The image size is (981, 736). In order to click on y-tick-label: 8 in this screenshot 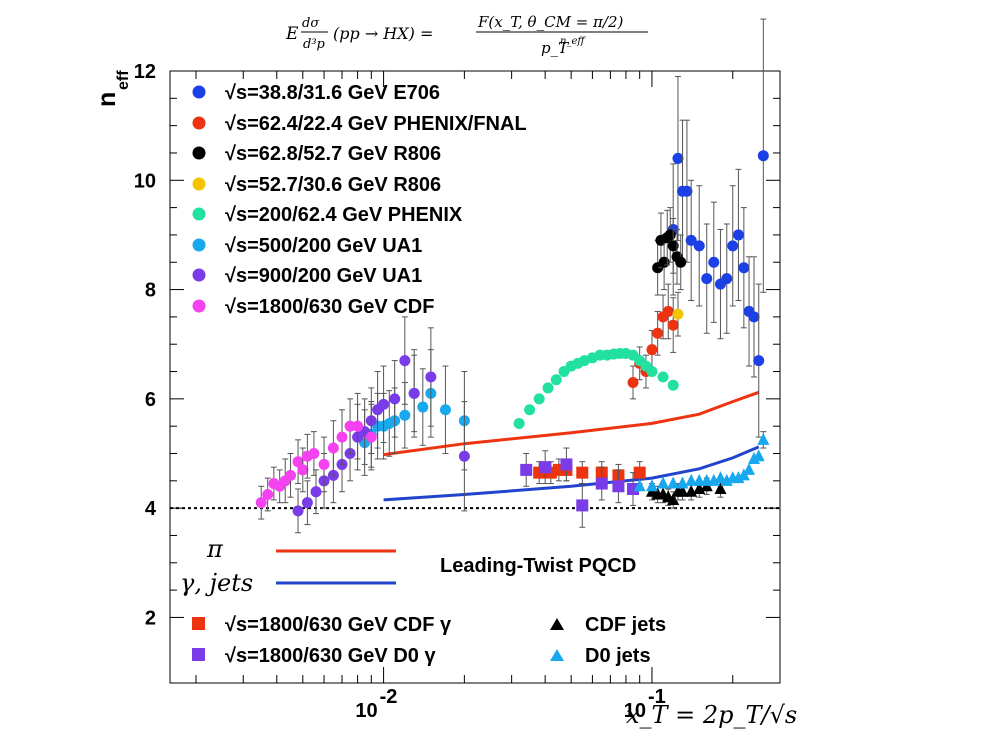, I will do `click(150, 291)`.